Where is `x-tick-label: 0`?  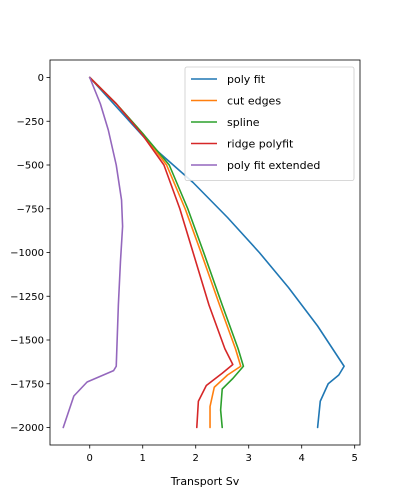
x-tick-label: 0 is located at coordinates (90, 458).